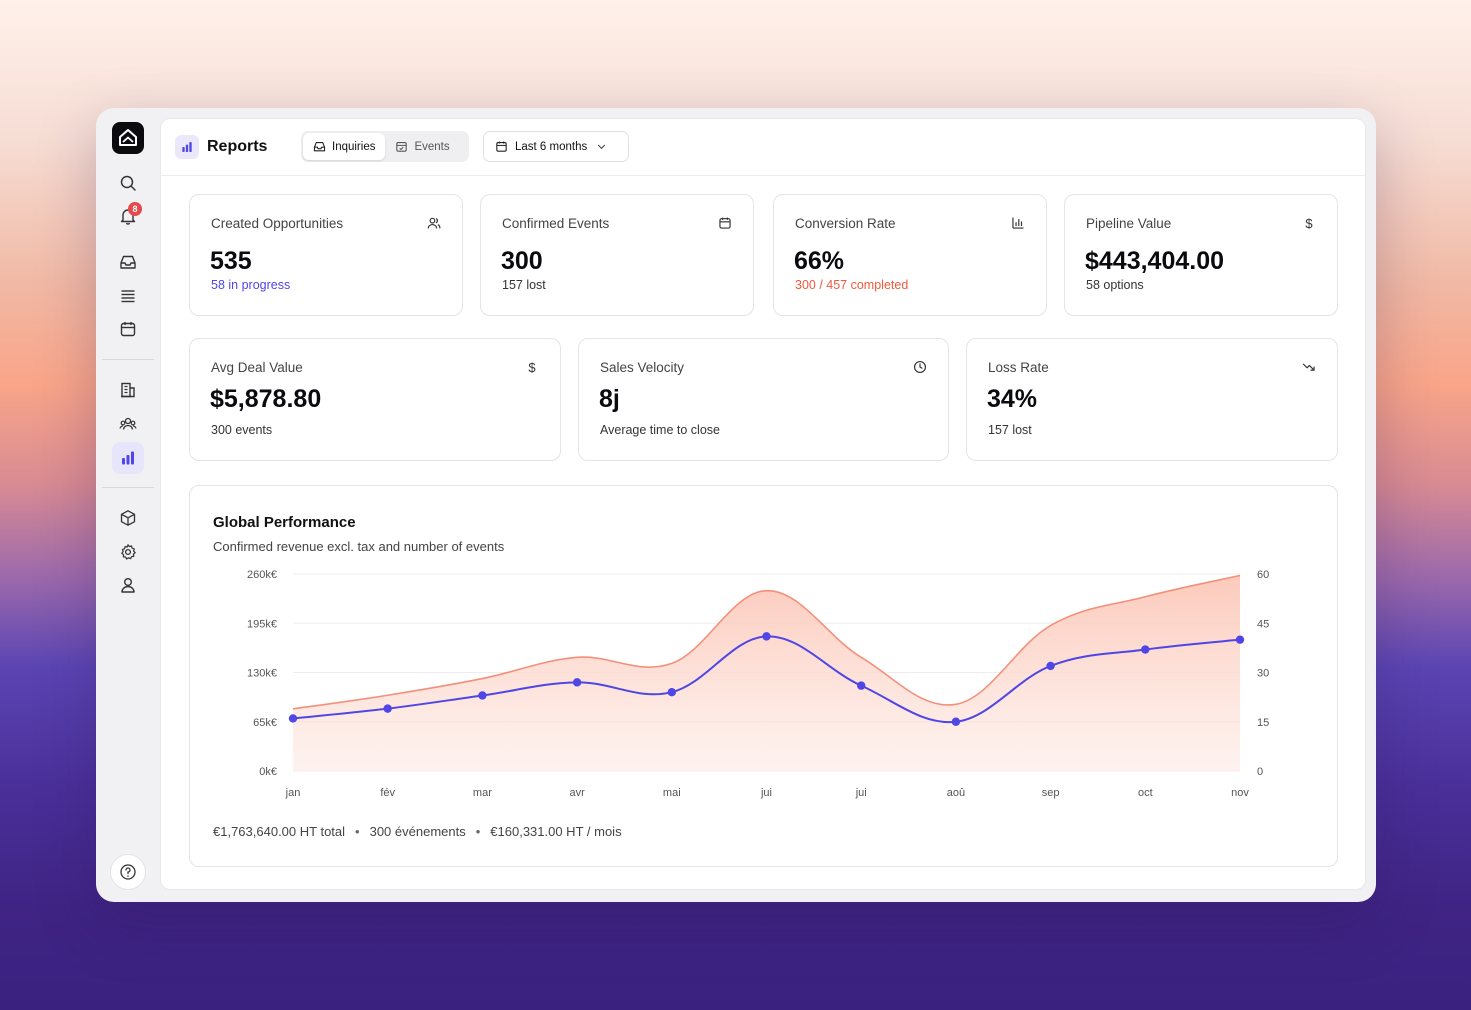 The width and height of the screenshot is (1471, 1010). What do you see at coordinates (1263, 674) in the screenshot?
I see `y-right-tick-label: 30` at bounding box center [1263, 674].